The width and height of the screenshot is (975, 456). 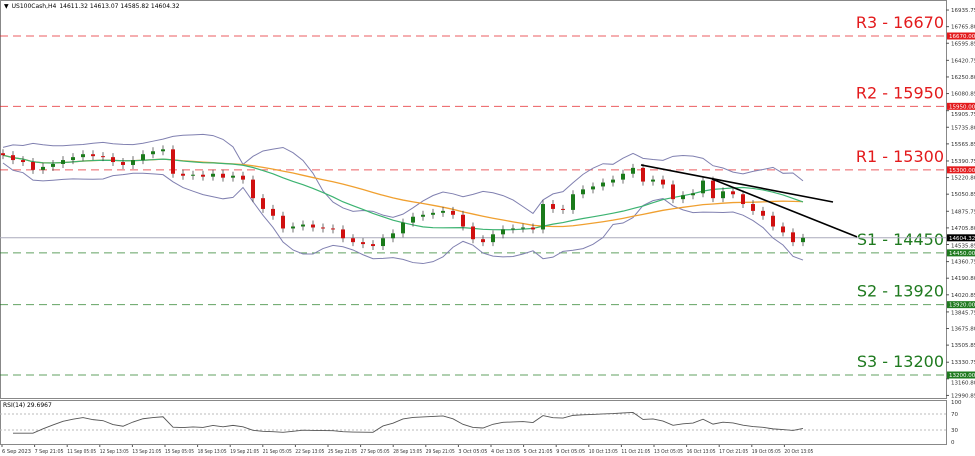 I want to click on y-tick-label: 13330.75, so click(x=963, y=363).